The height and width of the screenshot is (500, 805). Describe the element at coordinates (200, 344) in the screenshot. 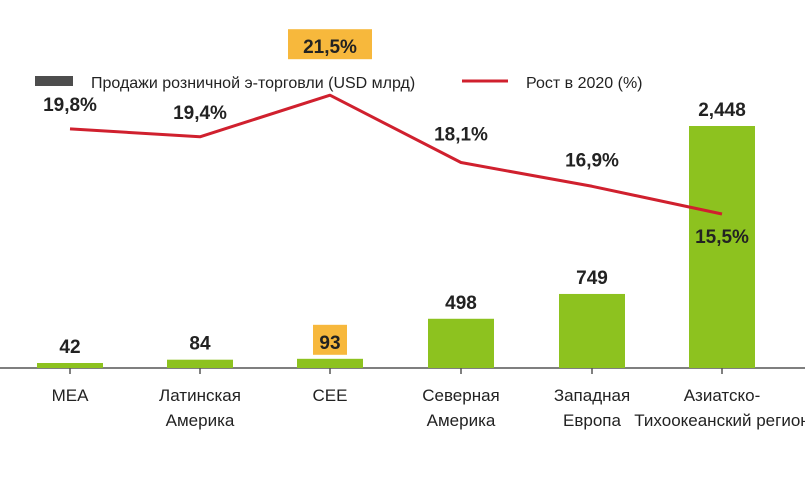

I see `bar-value-label: 84` at that location.